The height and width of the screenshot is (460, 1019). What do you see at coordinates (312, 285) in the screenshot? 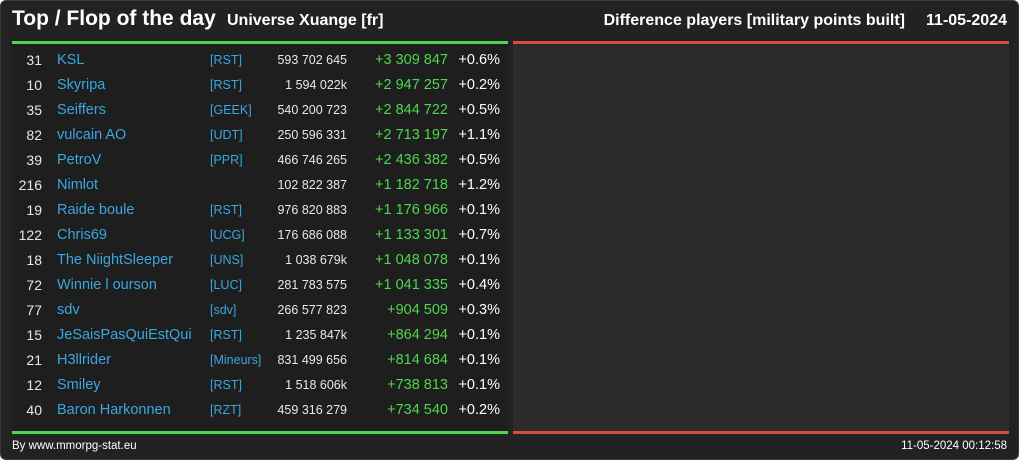
I see `player-points: 281 783 575` at bounding box center [312, 285].